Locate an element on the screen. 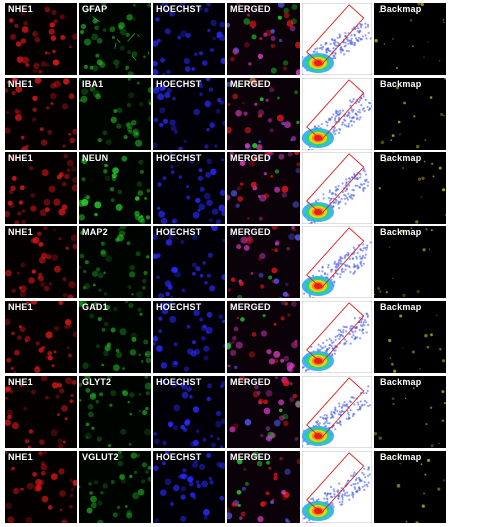  panel-r3-nuclear: HOECHST is located at coordinates (189, 188).